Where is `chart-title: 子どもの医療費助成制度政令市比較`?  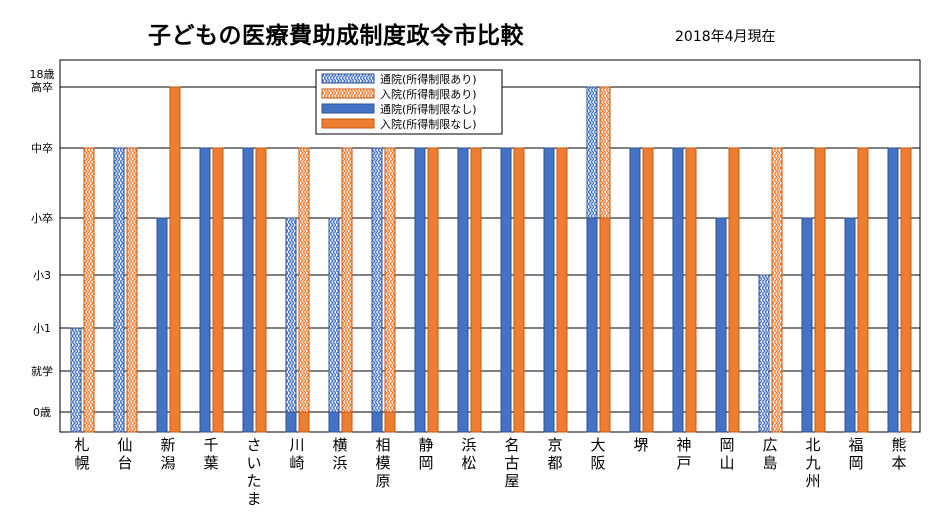 chart-title: 子どもの医療費助成制度政令市比較 is located at coordinates (336, 36).